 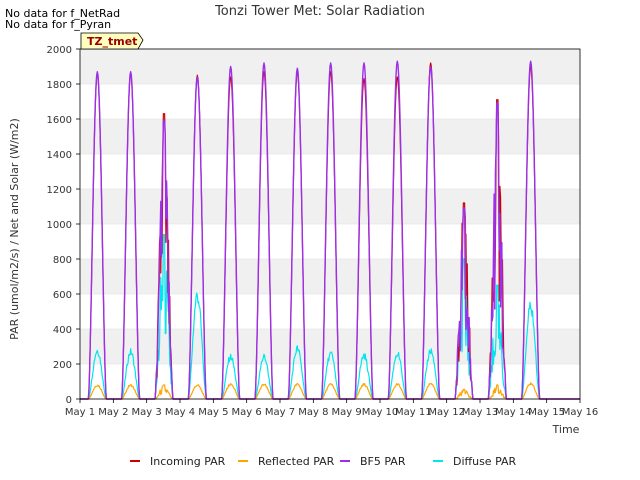 What do you see at coordinates (14, 229) in the screenshot?
I see `y-axis-label: PAR (umol/m2/s) / Net and Solar (W/m2)` at bounding box center [14, 229].